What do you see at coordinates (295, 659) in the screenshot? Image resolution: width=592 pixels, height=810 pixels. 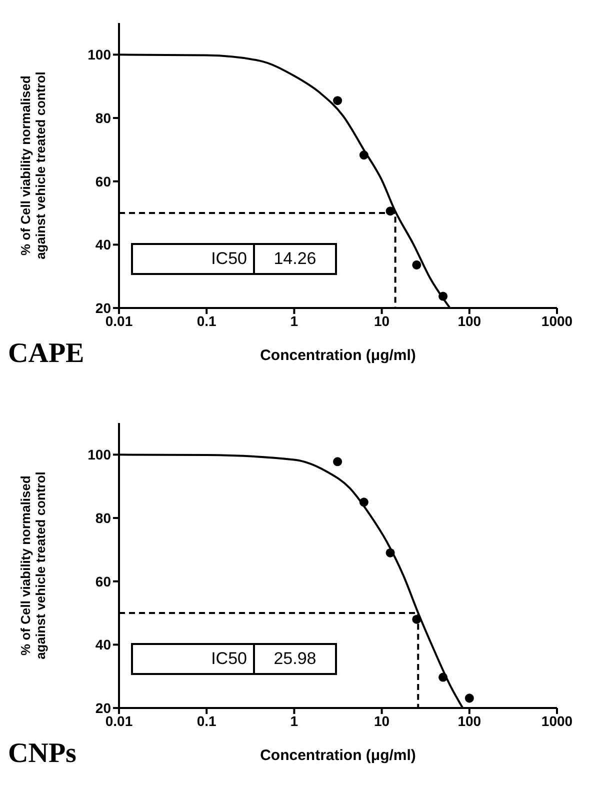 I see `annotation: 25.98` at bounding box center [295, 659].